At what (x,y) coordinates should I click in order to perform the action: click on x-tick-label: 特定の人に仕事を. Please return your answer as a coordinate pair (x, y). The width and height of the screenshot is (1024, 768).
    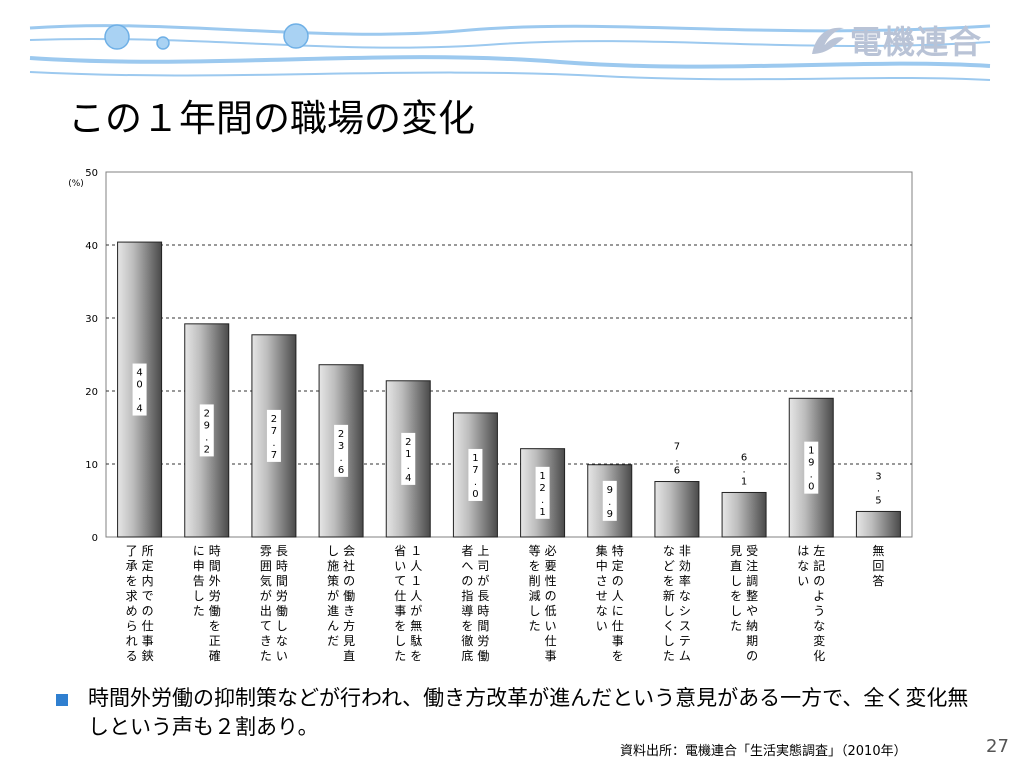
    Looking at the image, I should click on (618, 603).